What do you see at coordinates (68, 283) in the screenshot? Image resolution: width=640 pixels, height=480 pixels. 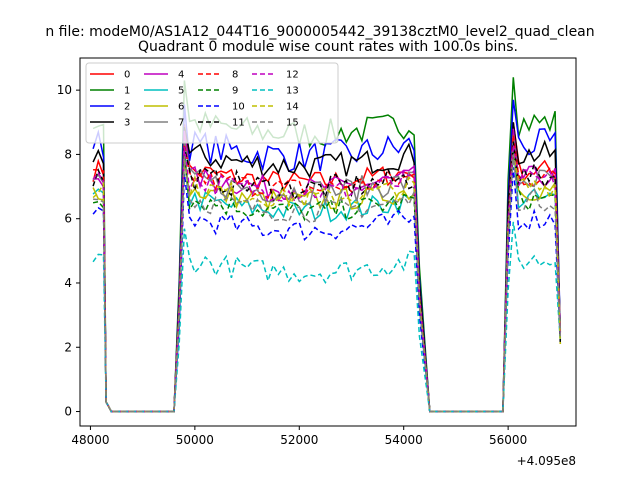 I see `y-tick-label: 4` at bounding box center [68, 283].